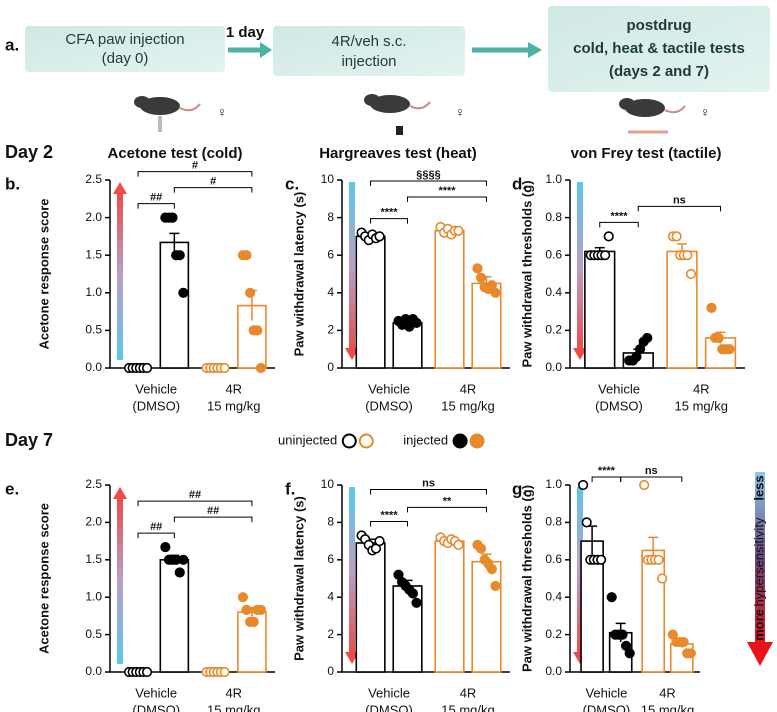 The width and height of the screenshot is (777, 712). I want to click on significance-label: ****, so click(389, 515).